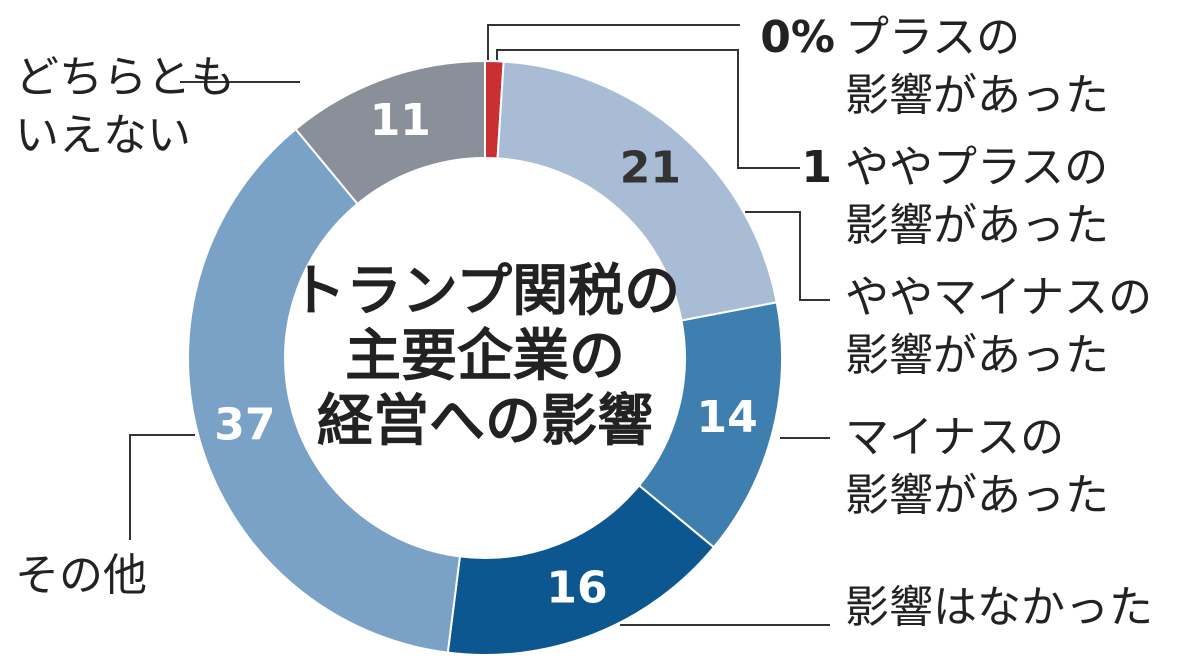 The width and height of the screenshot is (1200, 663). Describe the element at coordinates (125, 77) in the screenshot. I see `category-label: どちらとも` at that location.